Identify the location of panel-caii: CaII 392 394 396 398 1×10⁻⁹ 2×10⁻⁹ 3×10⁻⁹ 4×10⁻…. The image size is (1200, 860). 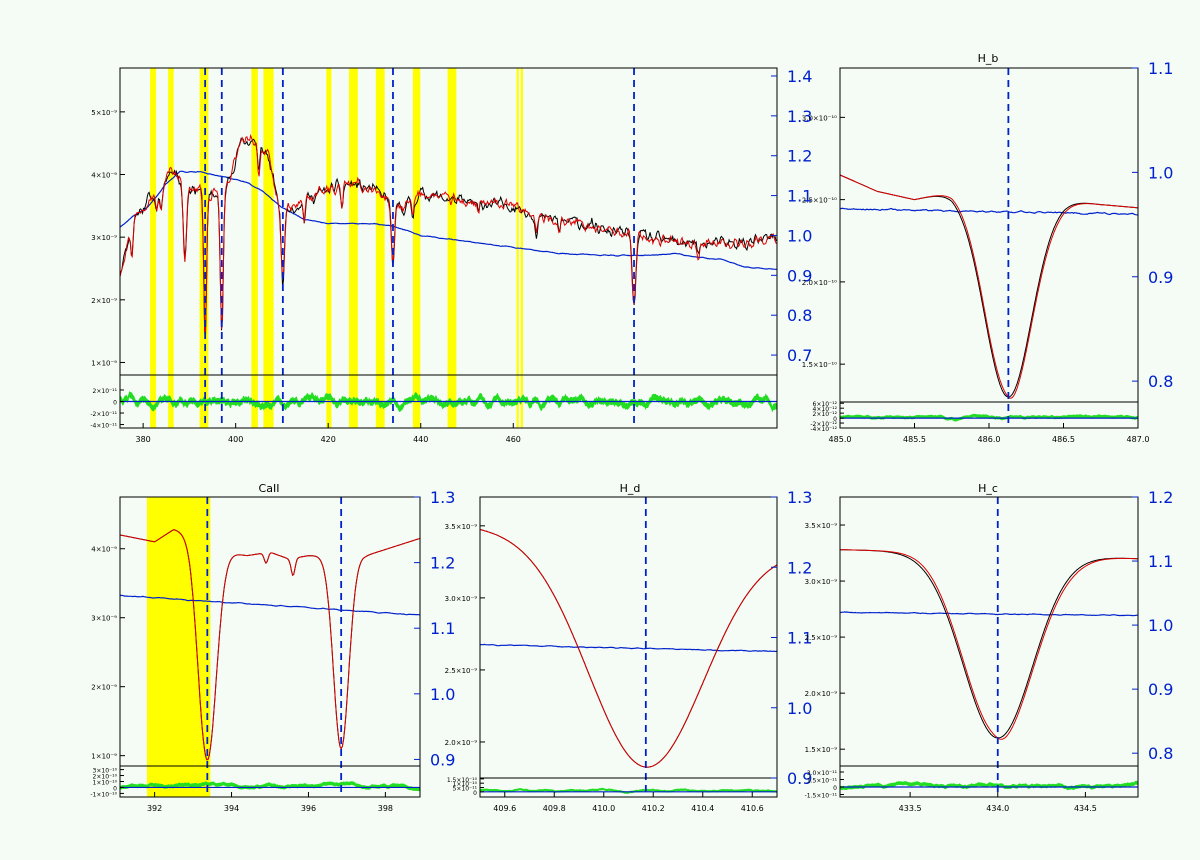
(272, 647).